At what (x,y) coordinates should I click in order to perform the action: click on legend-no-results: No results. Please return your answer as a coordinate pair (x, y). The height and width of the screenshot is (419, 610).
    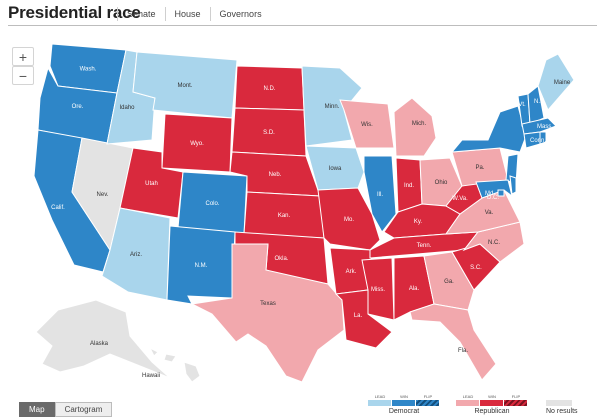
    Looking at the image, I should click on (562, 404).